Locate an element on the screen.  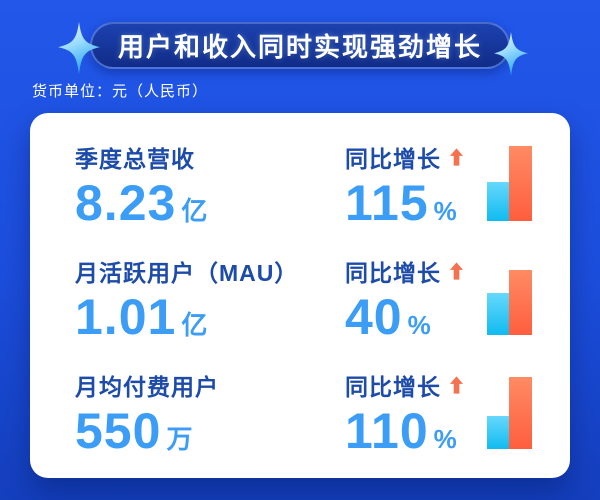
metric-value-line: 550 万 is located at coordinates (210, 431).